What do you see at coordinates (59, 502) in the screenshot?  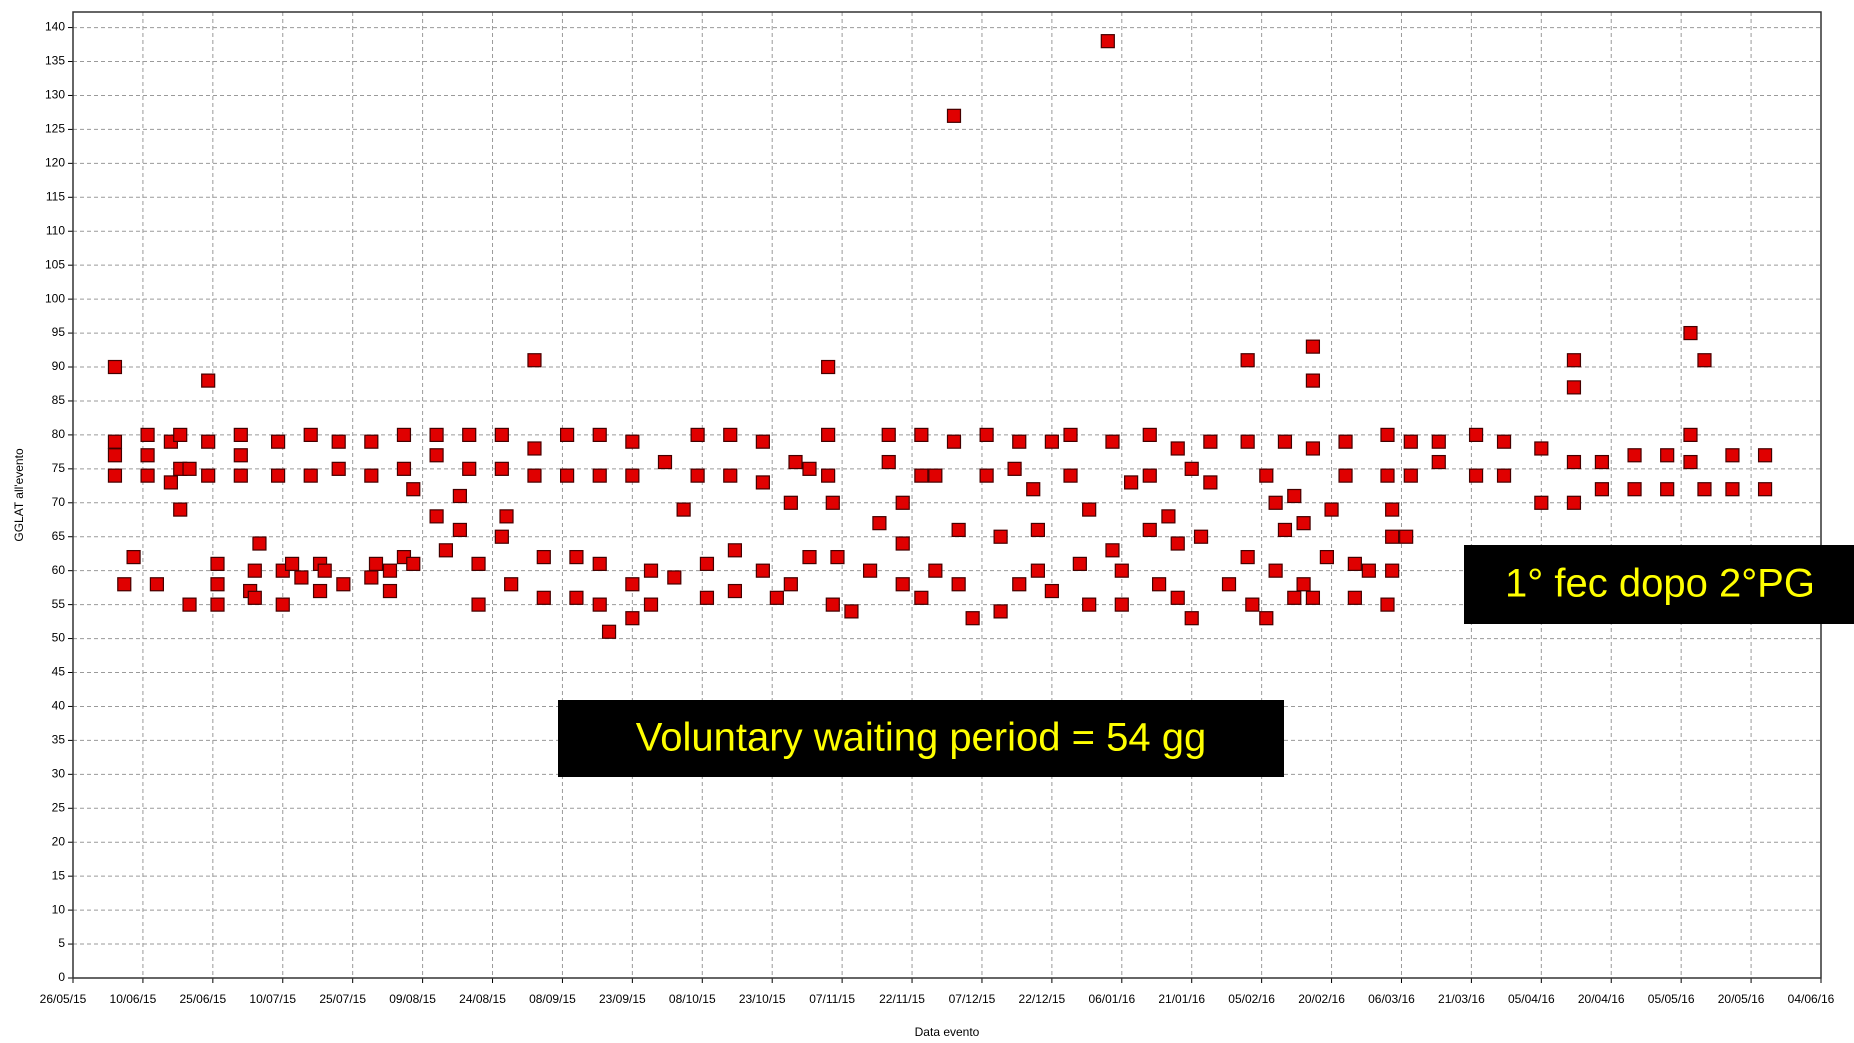 I see `y-tick-label: 70` at bounding box center [59, 502].